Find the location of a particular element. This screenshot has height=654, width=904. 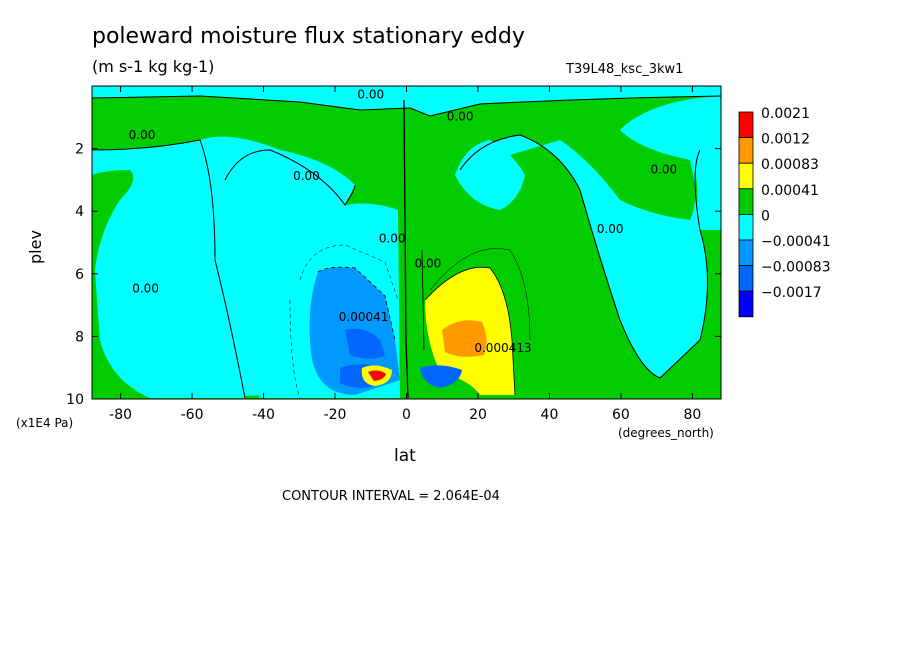

x-tick-label: 20 is located at coordinates (478, 415).